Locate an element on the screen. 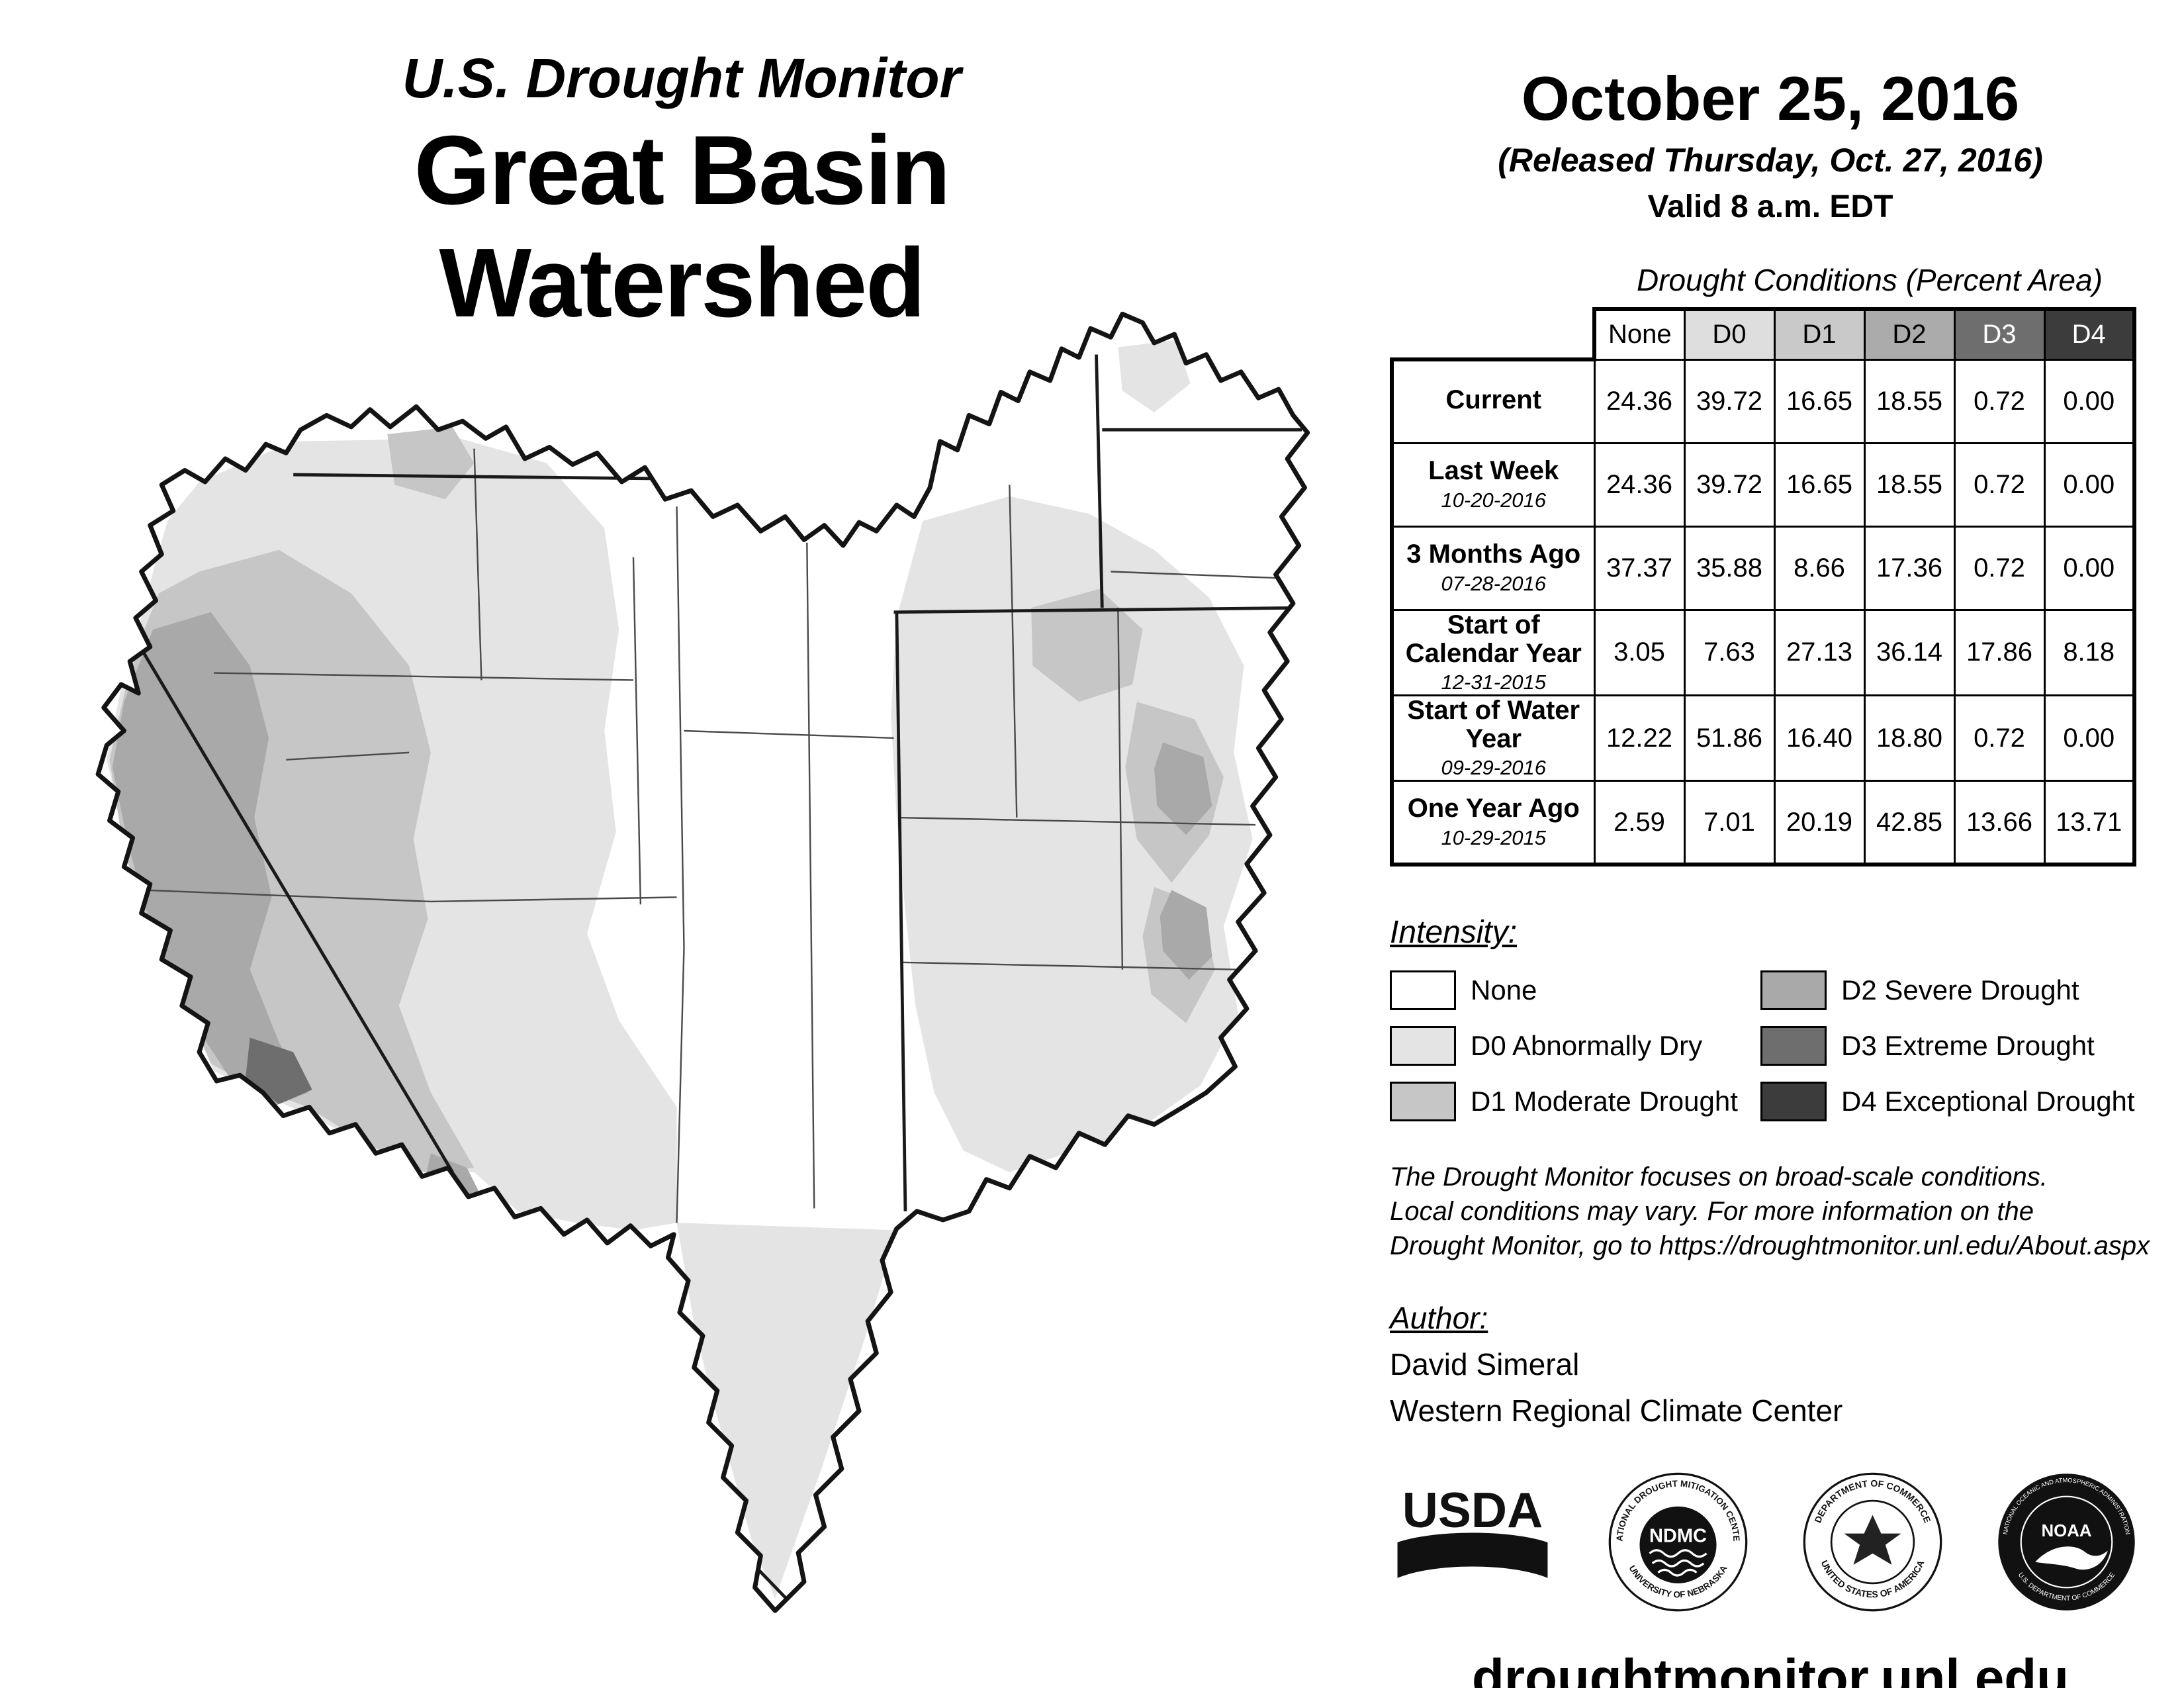 The width and height of the screenshot is (2184, 1688). value-cell: 8.18 is located at coordinates (2089, 652).